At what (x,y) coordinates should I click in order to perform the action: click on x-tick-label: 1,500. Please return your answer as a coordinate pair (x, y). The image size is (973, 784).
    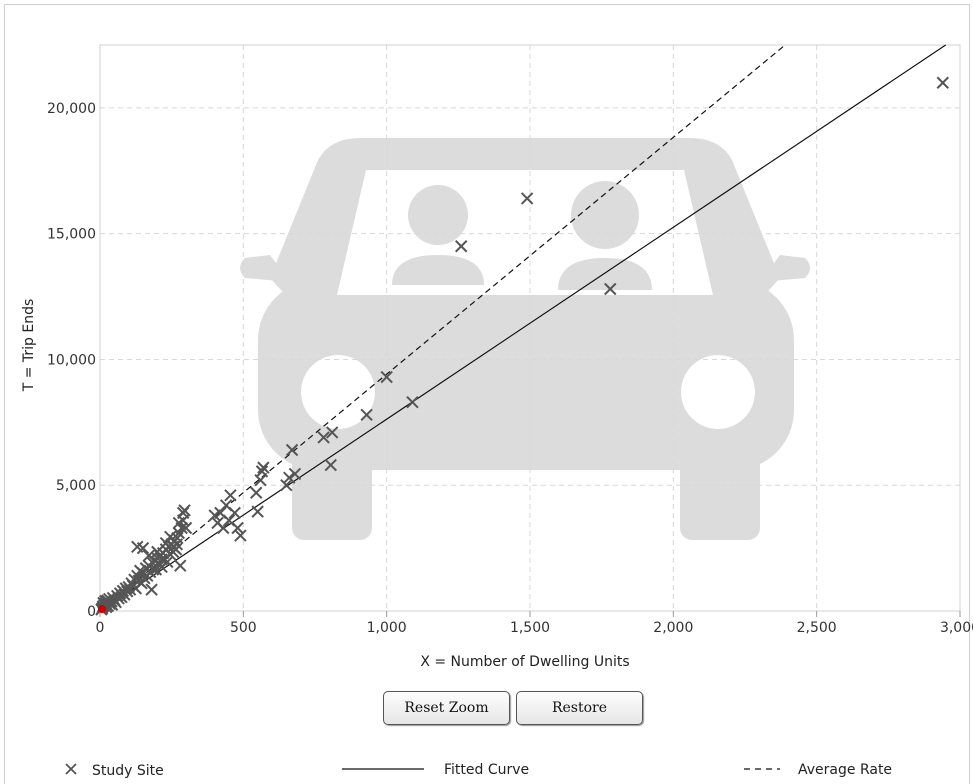
    Looking at the image, I should click on (530, 628).